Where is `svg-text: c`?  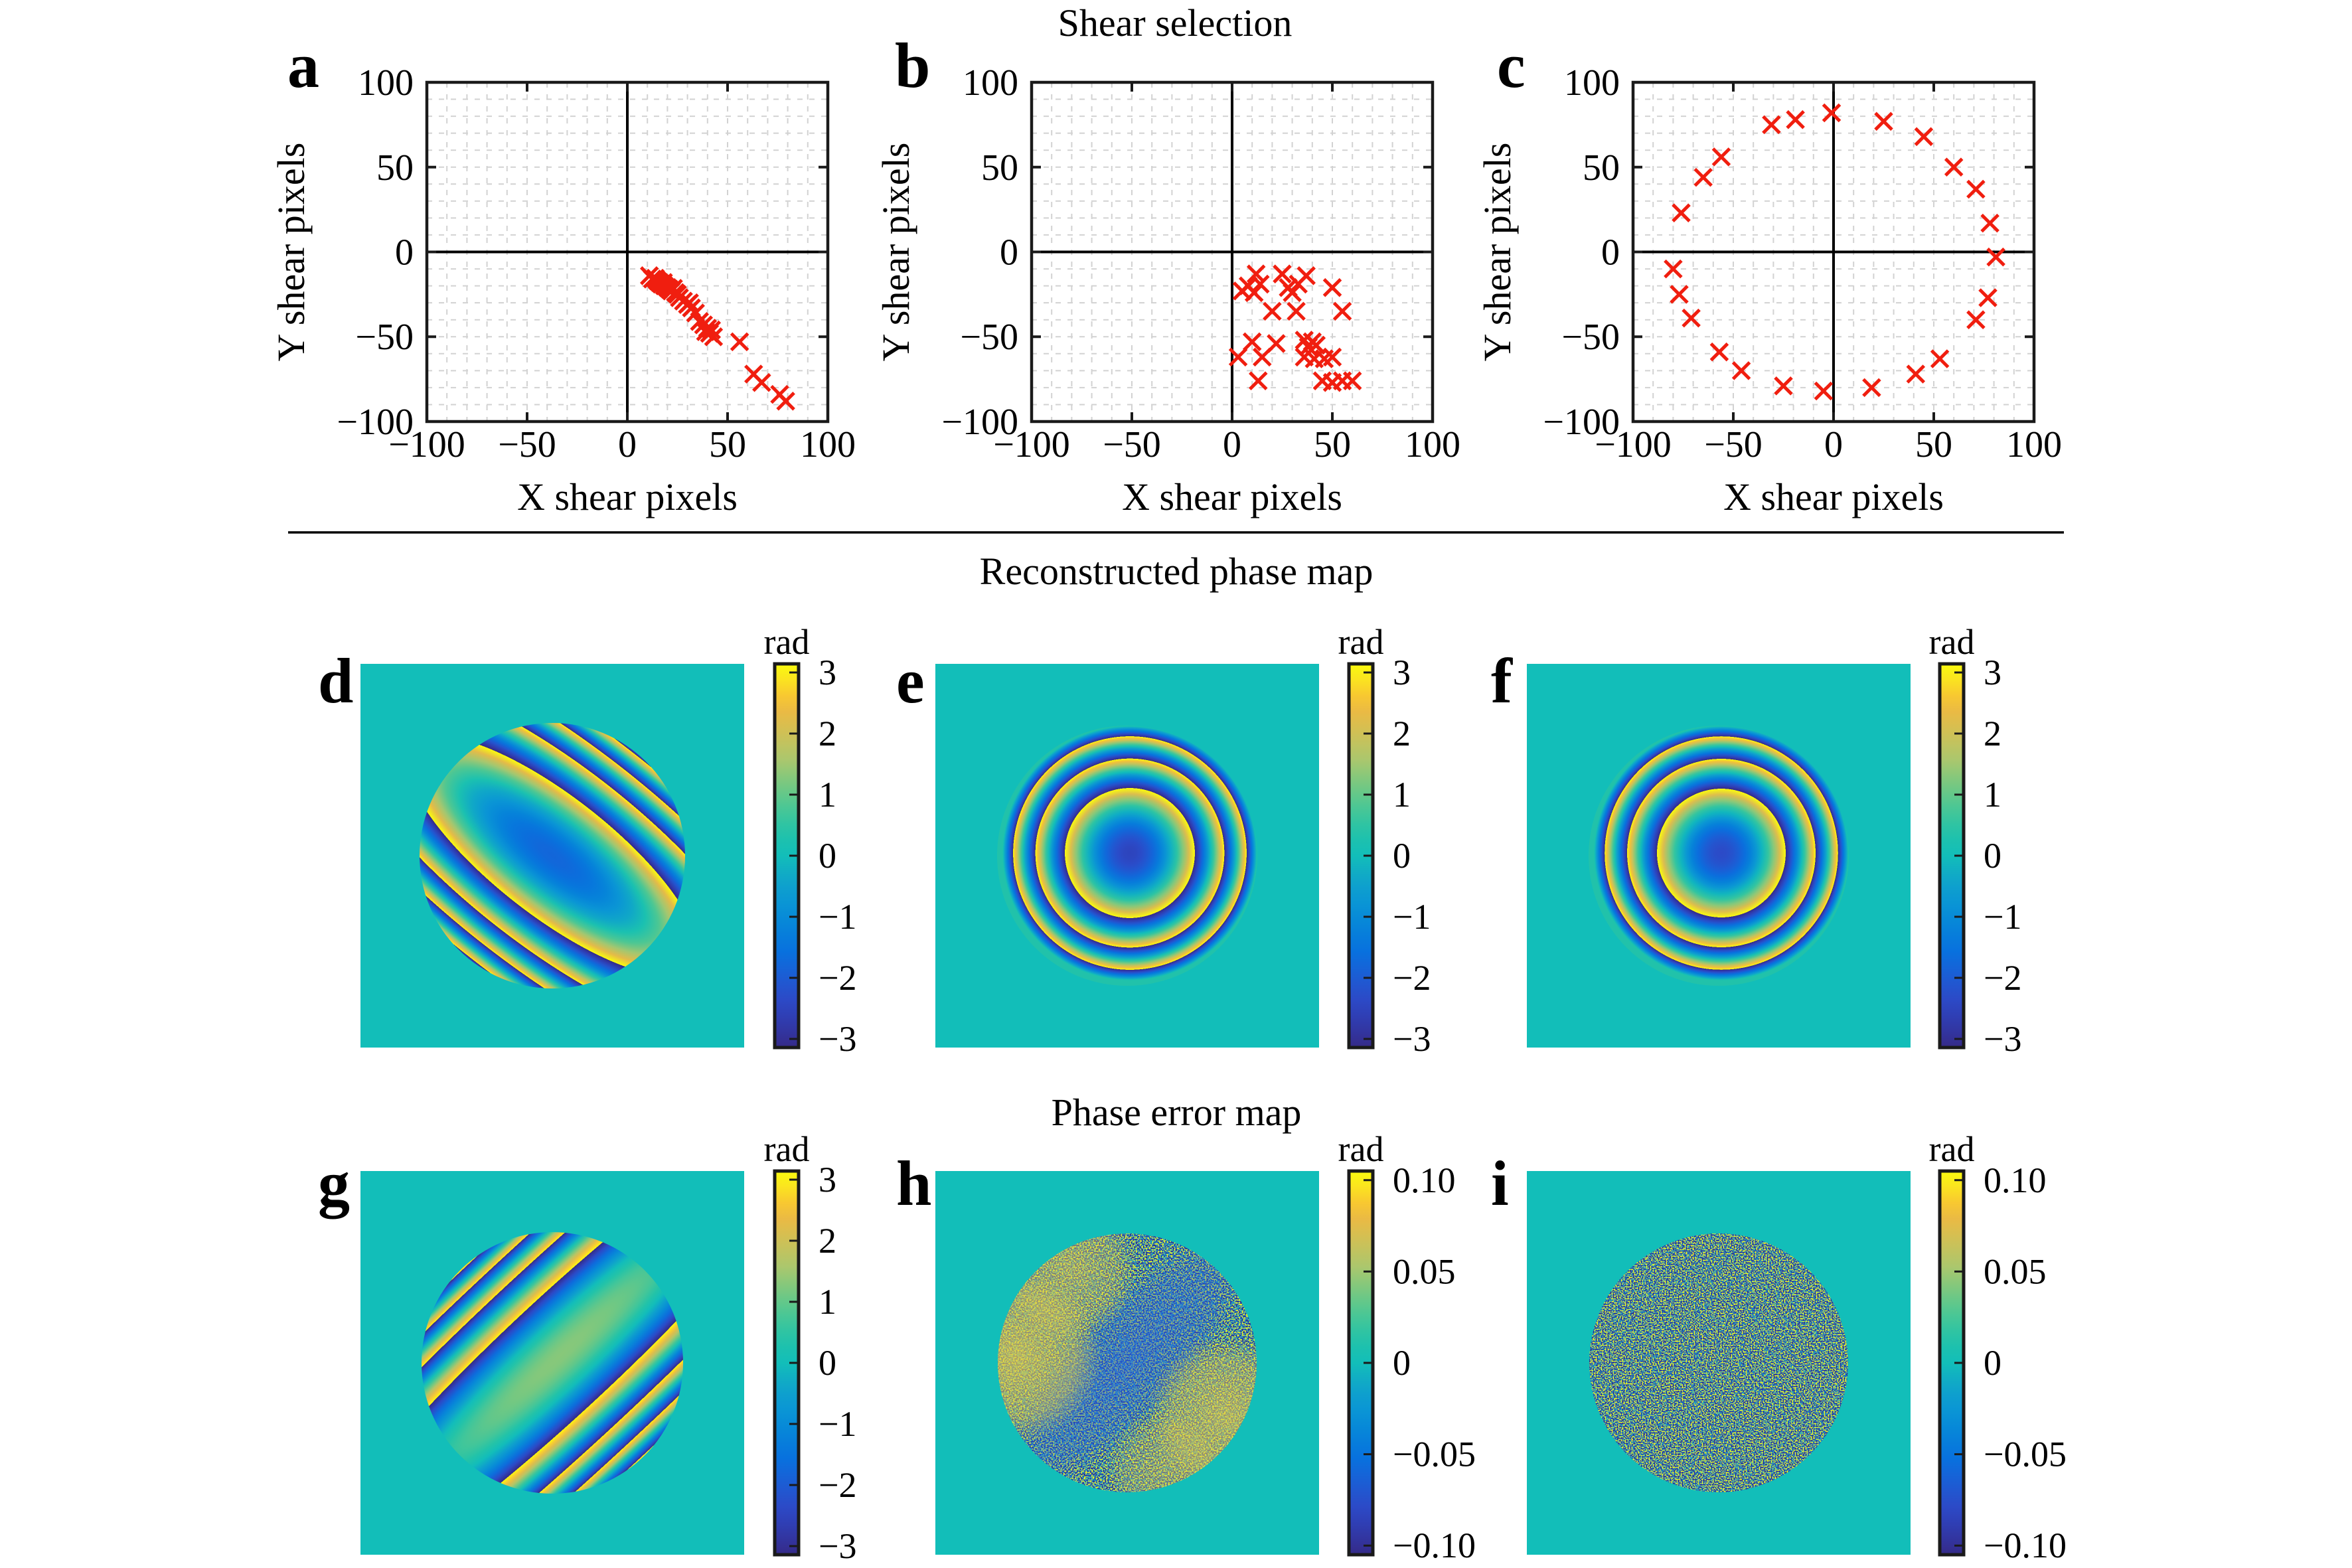
svg-text: c is located at coordinates (1511, 66).